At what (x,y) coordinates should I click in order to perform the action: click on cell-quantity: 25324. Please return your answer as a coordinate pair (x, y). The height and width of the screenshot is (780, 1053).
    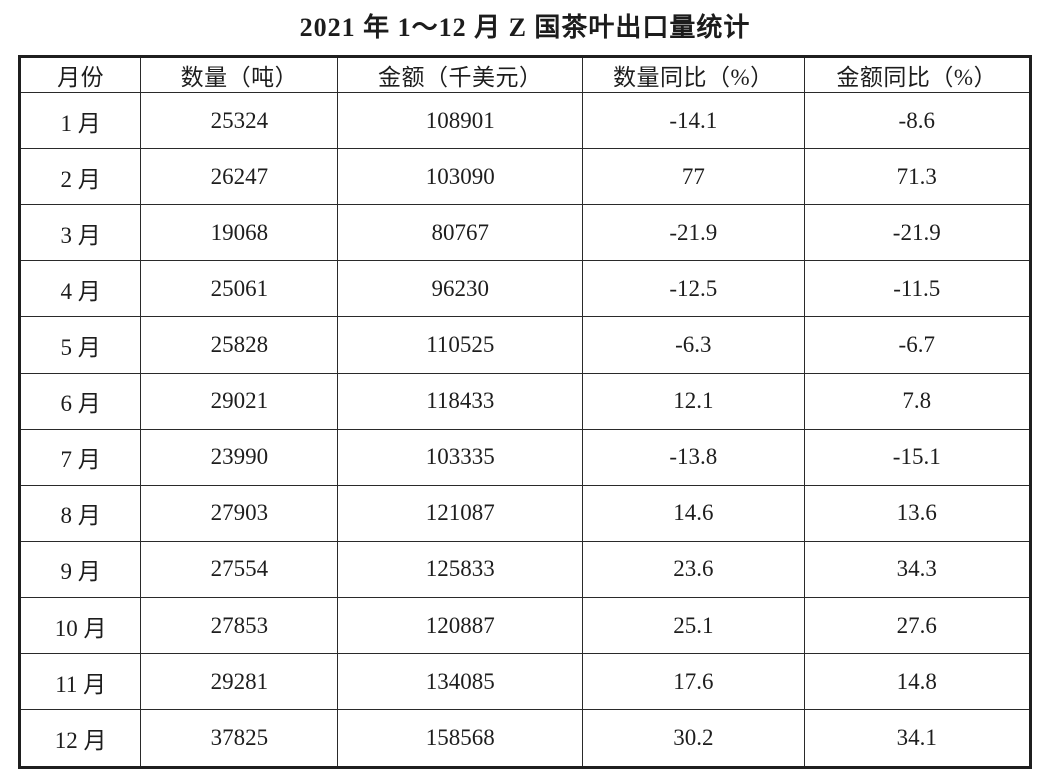
    Looking at the image, I should click on (239, 120).